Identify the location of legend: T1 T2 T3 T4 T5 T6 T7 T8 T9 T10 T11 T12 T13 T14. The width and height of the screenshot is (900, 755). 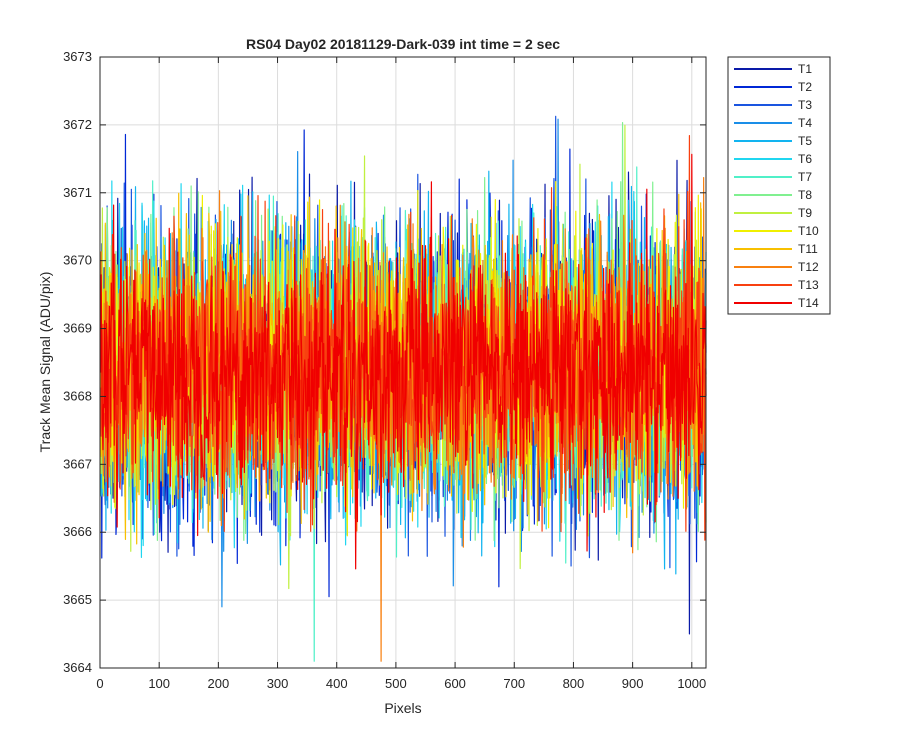
(779, 185).